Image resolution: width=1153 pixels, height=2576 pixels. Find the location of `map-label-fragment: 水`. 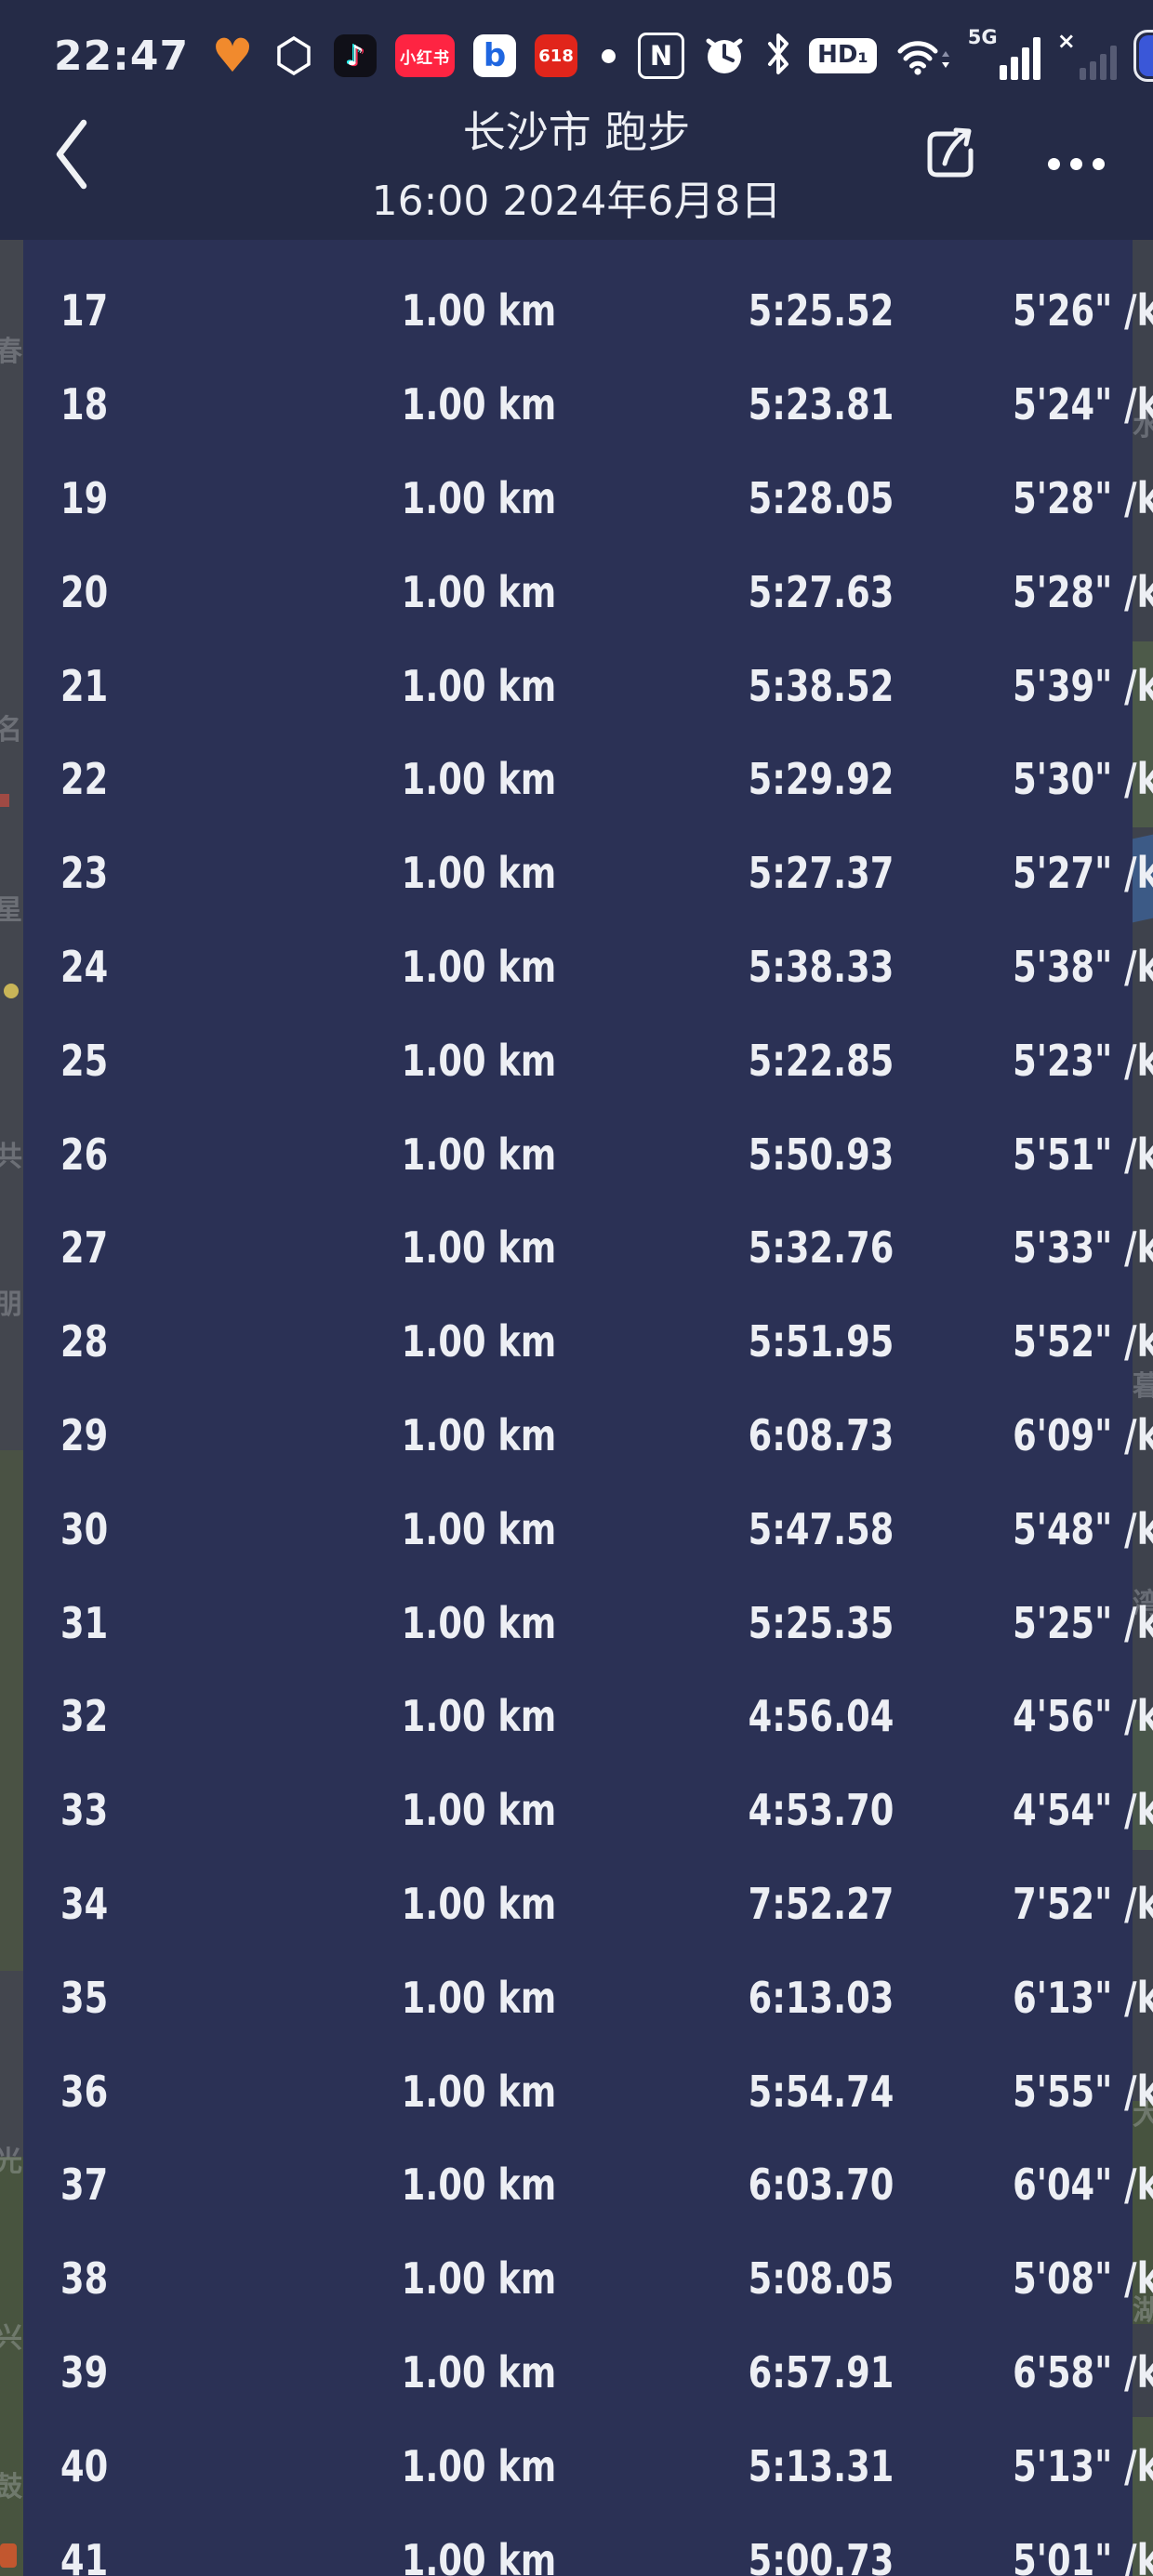

map-label-fragment: 水 is located at coordinates (1143, 426).